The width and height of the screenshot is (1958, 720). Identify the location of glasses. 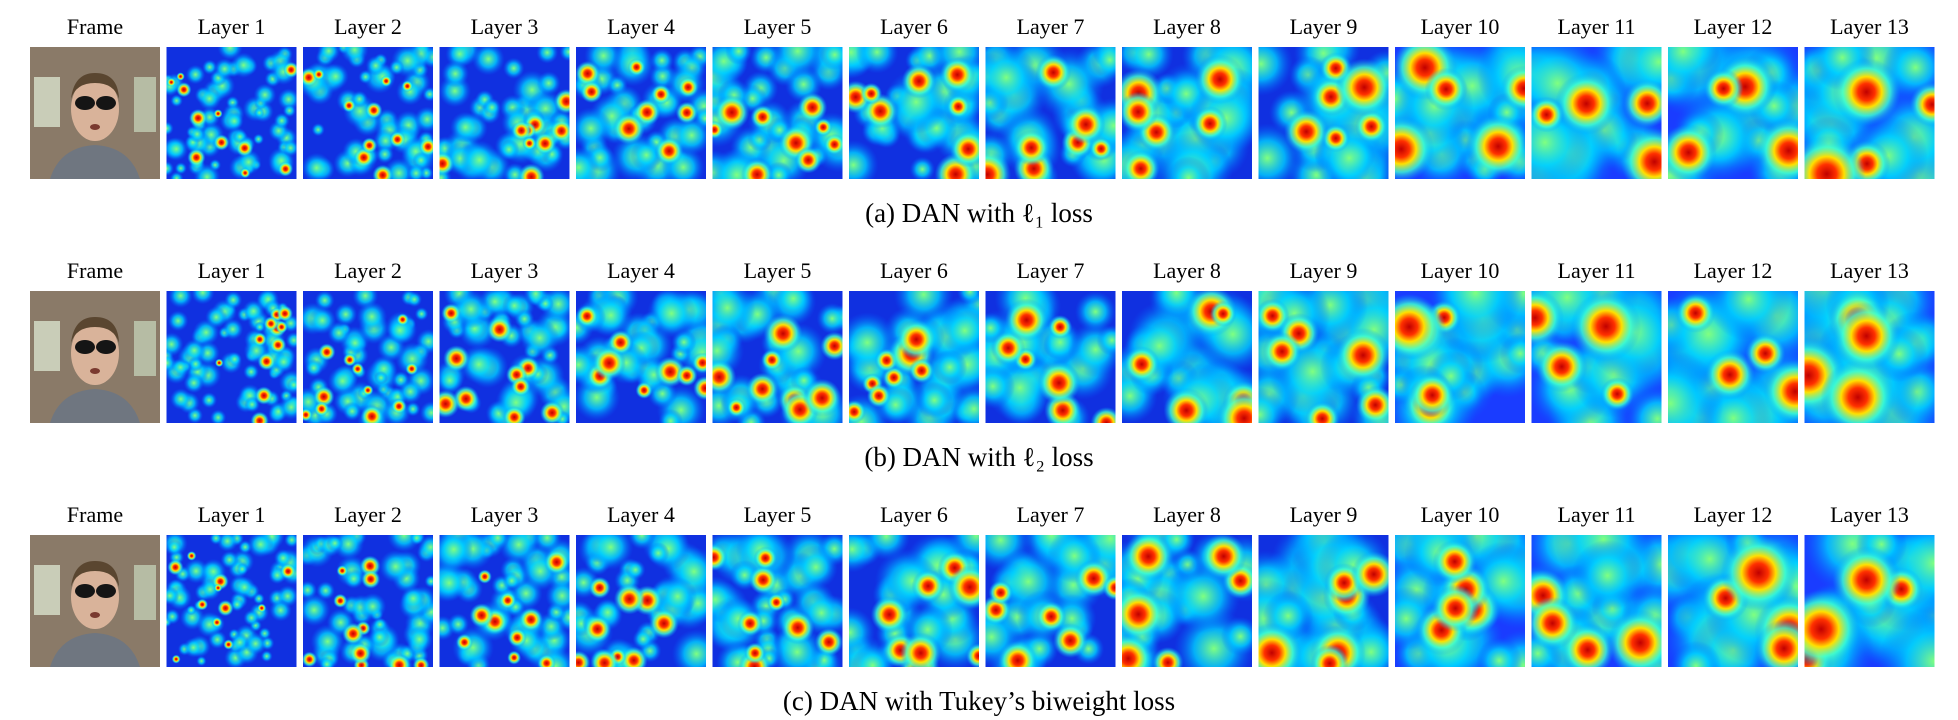
(85, 103).